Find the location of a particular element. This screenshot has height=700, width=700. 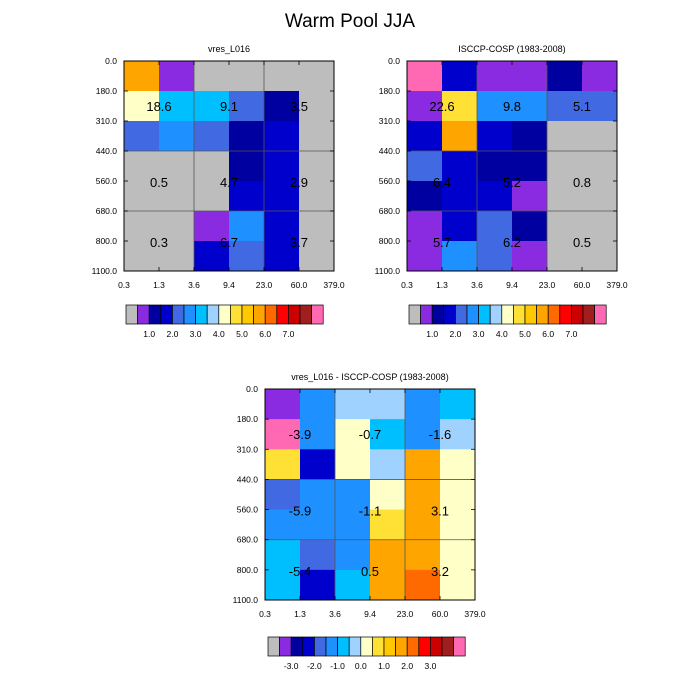

block-value: 9.8 is located at coordinates (512, 106).